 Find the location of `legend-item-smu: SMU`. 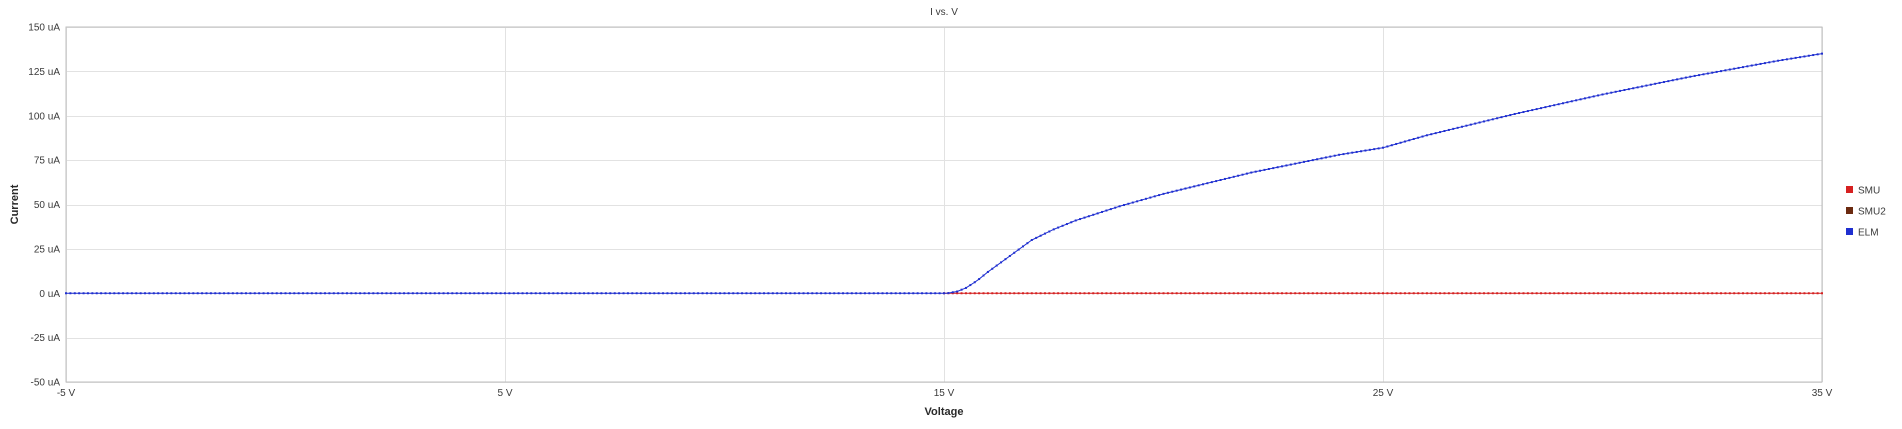

legend-item-smu: SMU is located at coordinates (1863, 191).